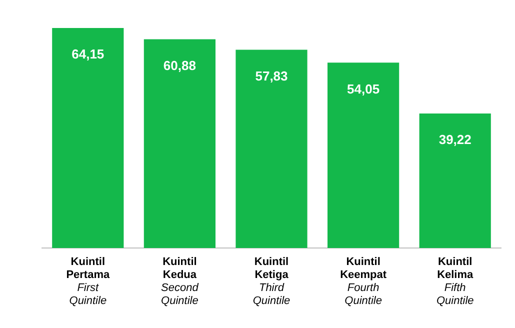  I want to click on data-label: 64,15, so click(88, 54).